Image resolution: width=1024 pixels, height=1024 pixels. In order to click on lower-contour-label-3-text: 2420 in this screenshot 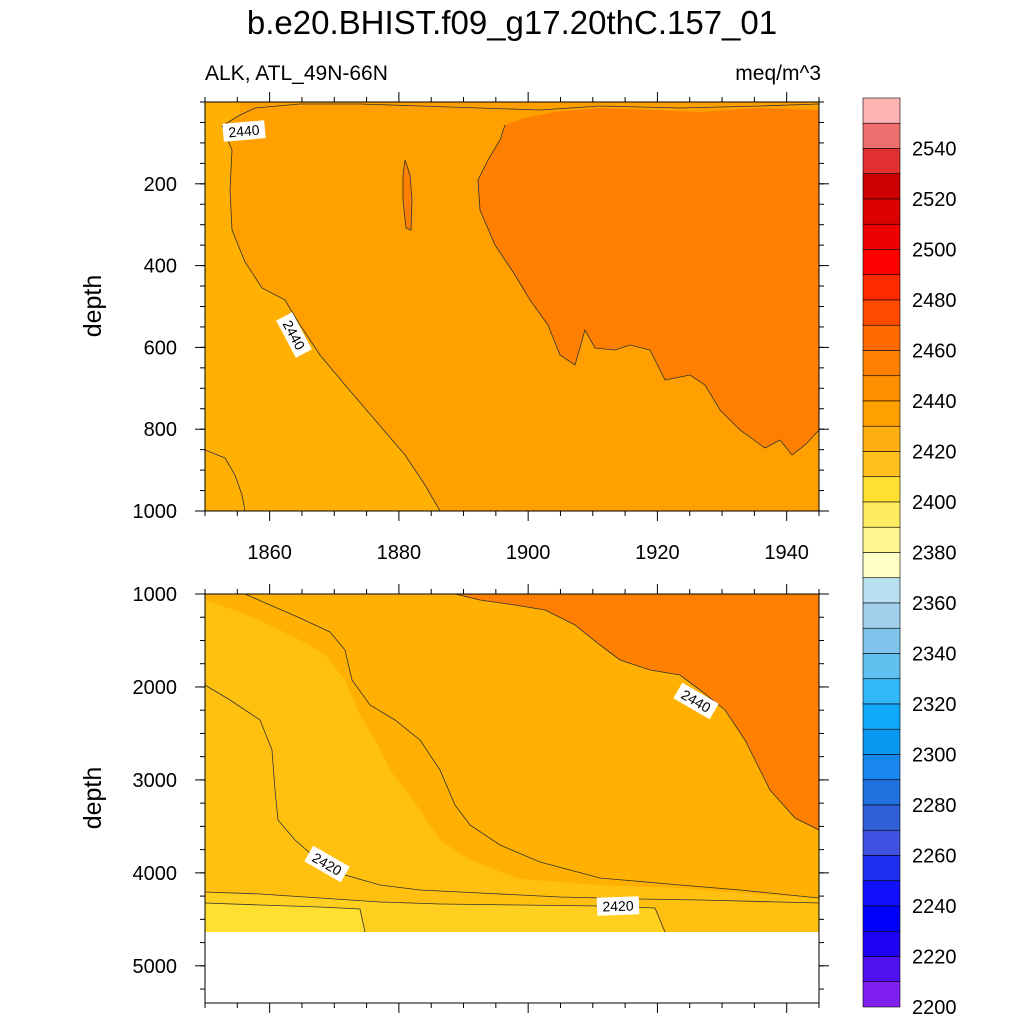, I will do `click(618, 905)`.